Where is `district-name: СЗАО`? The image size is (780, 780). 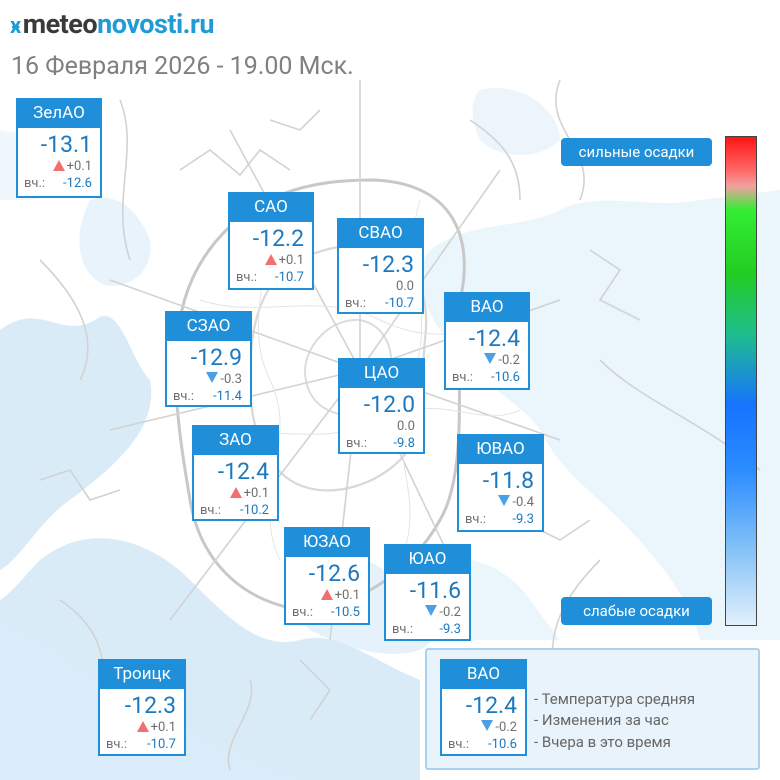 district-name: СЗАО is located at coordinates (208, 326).